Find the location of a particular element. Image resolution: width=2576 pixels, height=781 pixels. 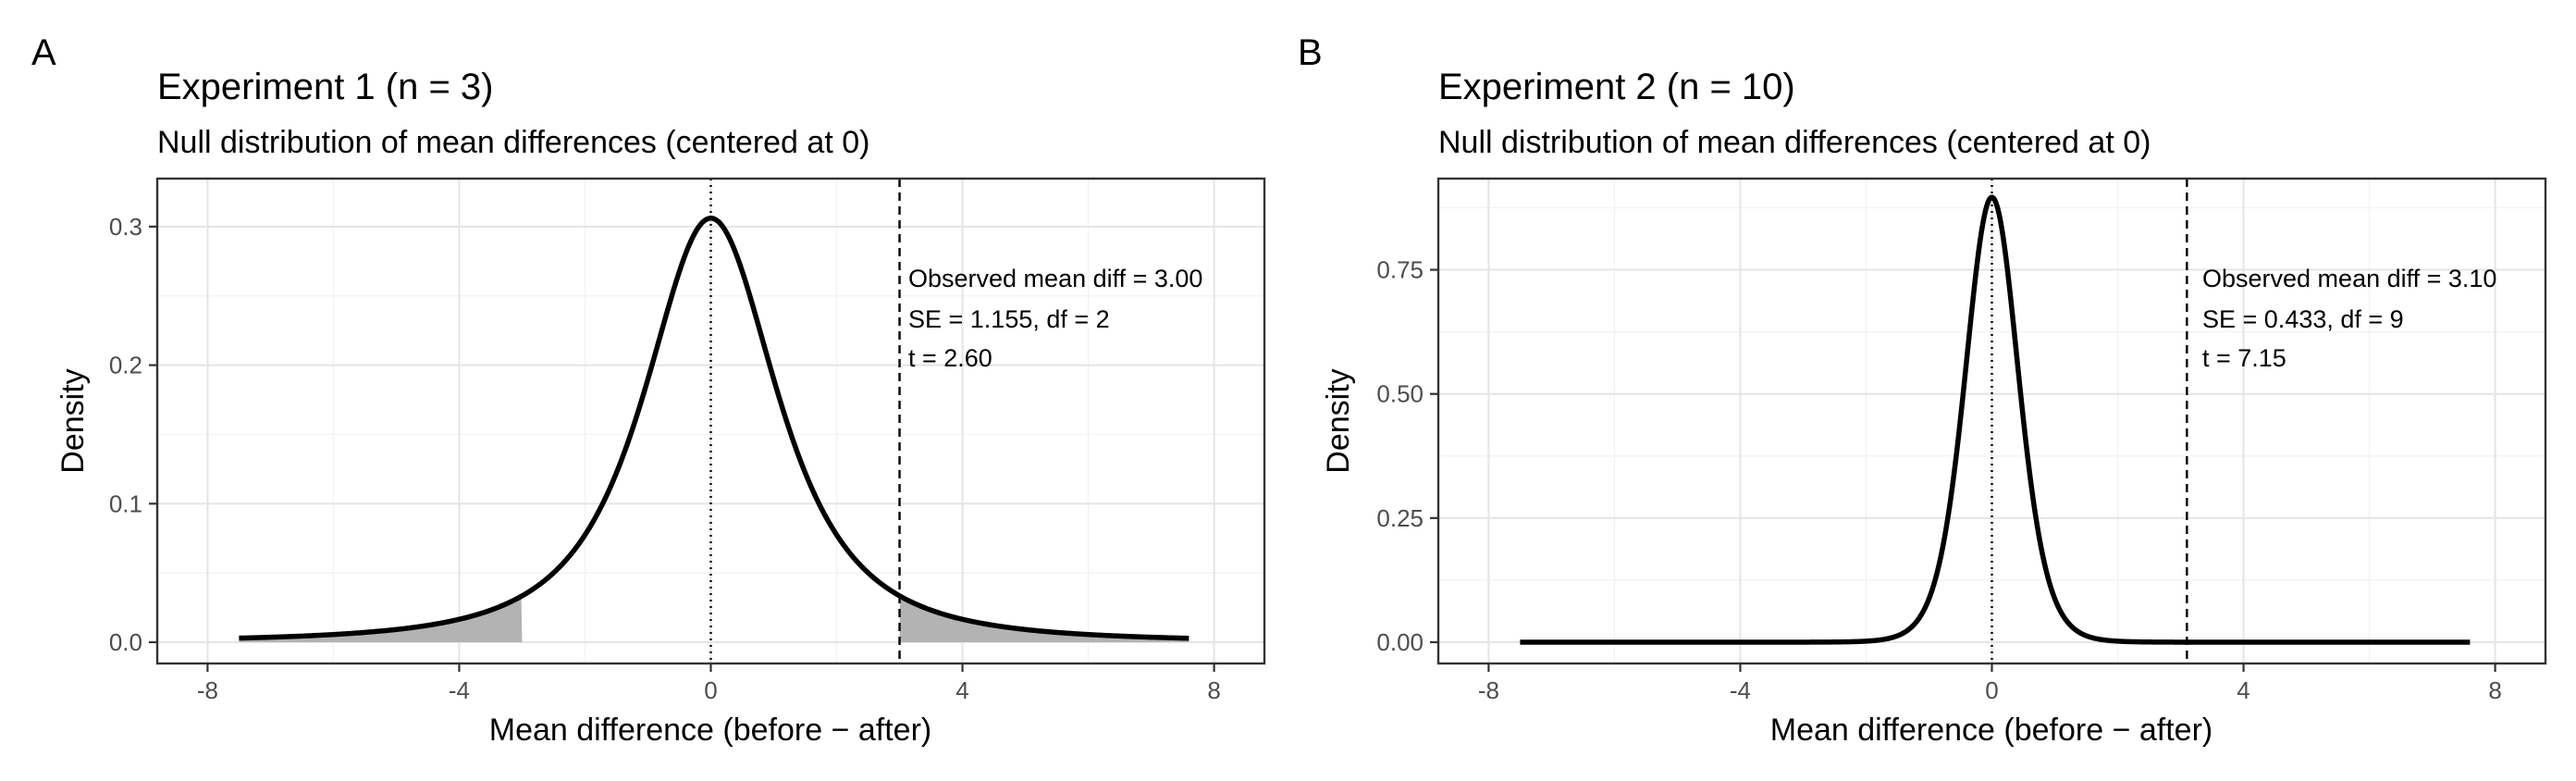

y-tick-label: 0.2 is located at coordinates (125, 365).